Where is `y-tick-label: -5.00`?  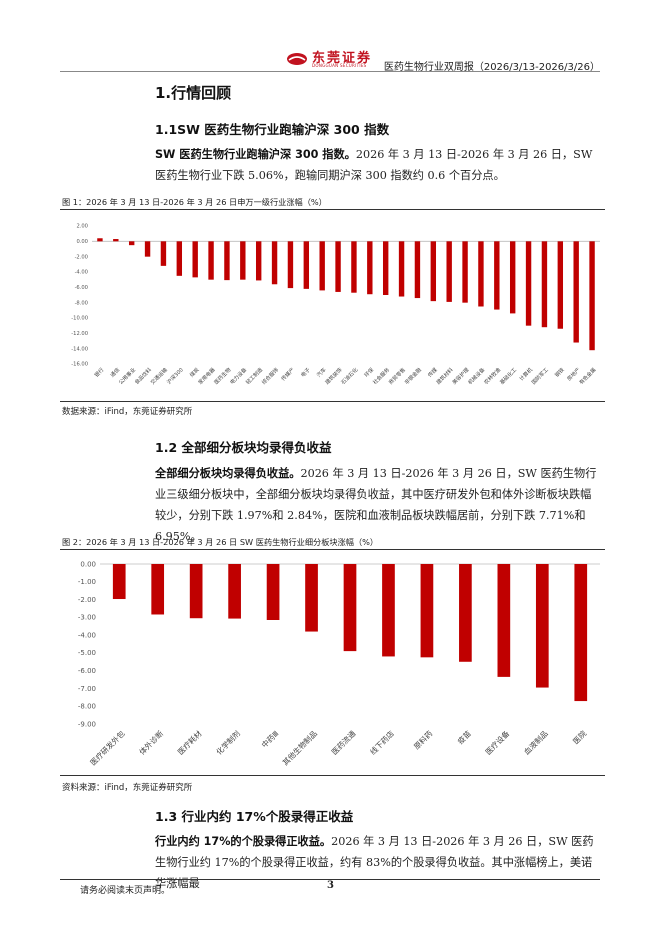
y-tick-label: -5.00 is located at coordinates (87, 653).